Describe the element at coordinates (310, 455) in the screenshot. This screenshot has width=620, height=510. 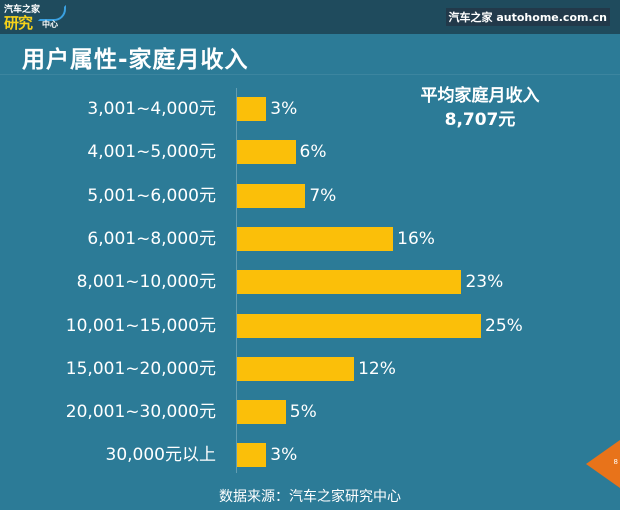
I see `bar-row: 30,000元以上 3%` at that location.